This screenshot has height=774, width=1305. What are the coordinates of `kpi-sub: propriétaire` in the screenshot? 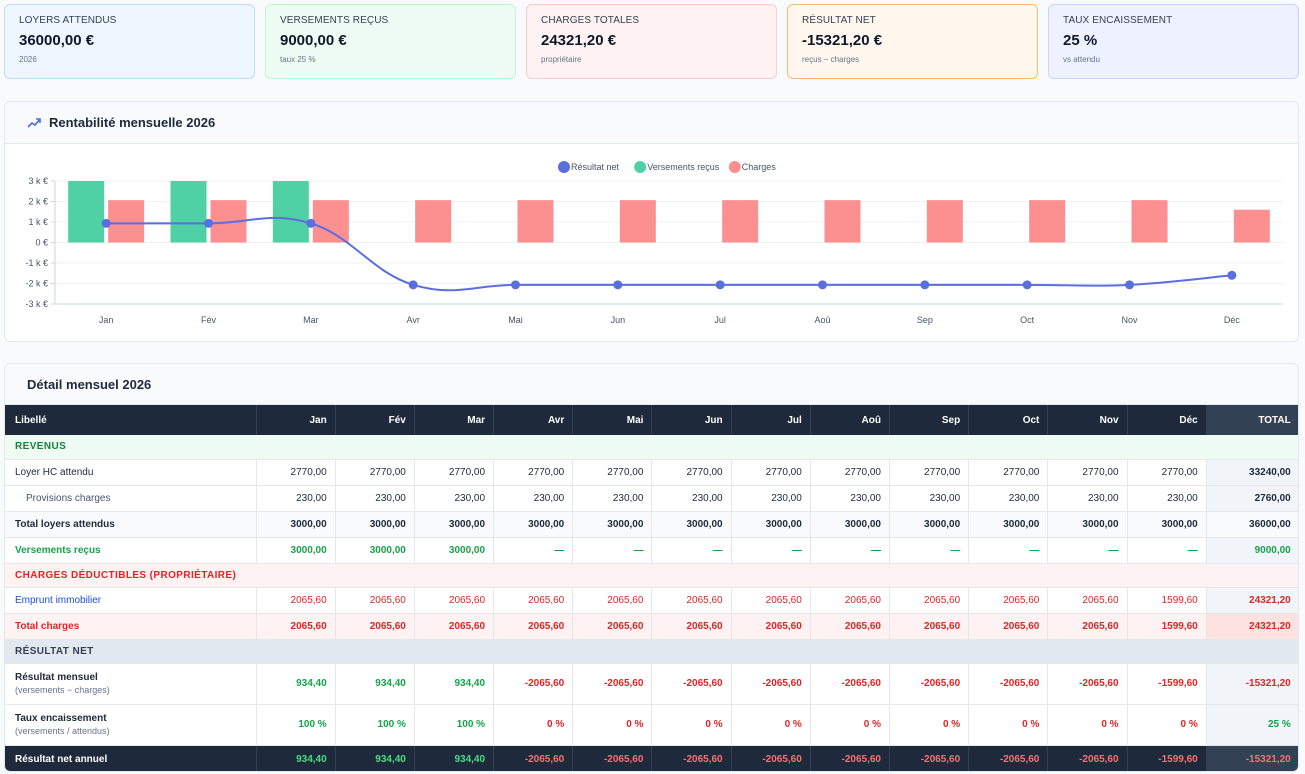 It's located at (561, 59).